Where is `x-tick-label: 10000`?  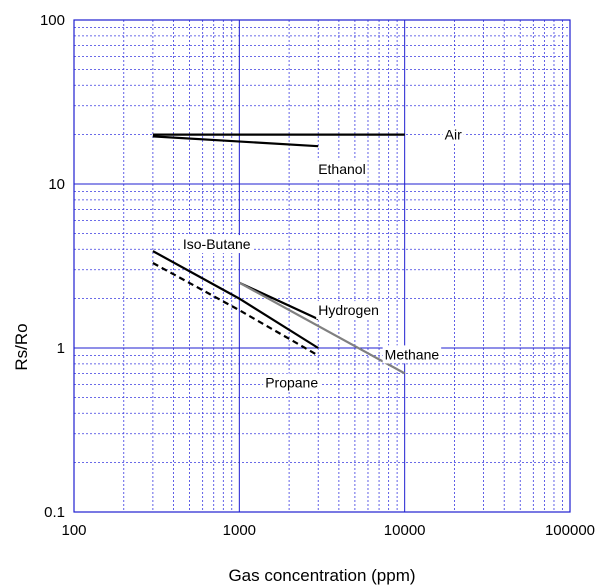
x-tick-label: 10000 is located at coordinates (405, 530).